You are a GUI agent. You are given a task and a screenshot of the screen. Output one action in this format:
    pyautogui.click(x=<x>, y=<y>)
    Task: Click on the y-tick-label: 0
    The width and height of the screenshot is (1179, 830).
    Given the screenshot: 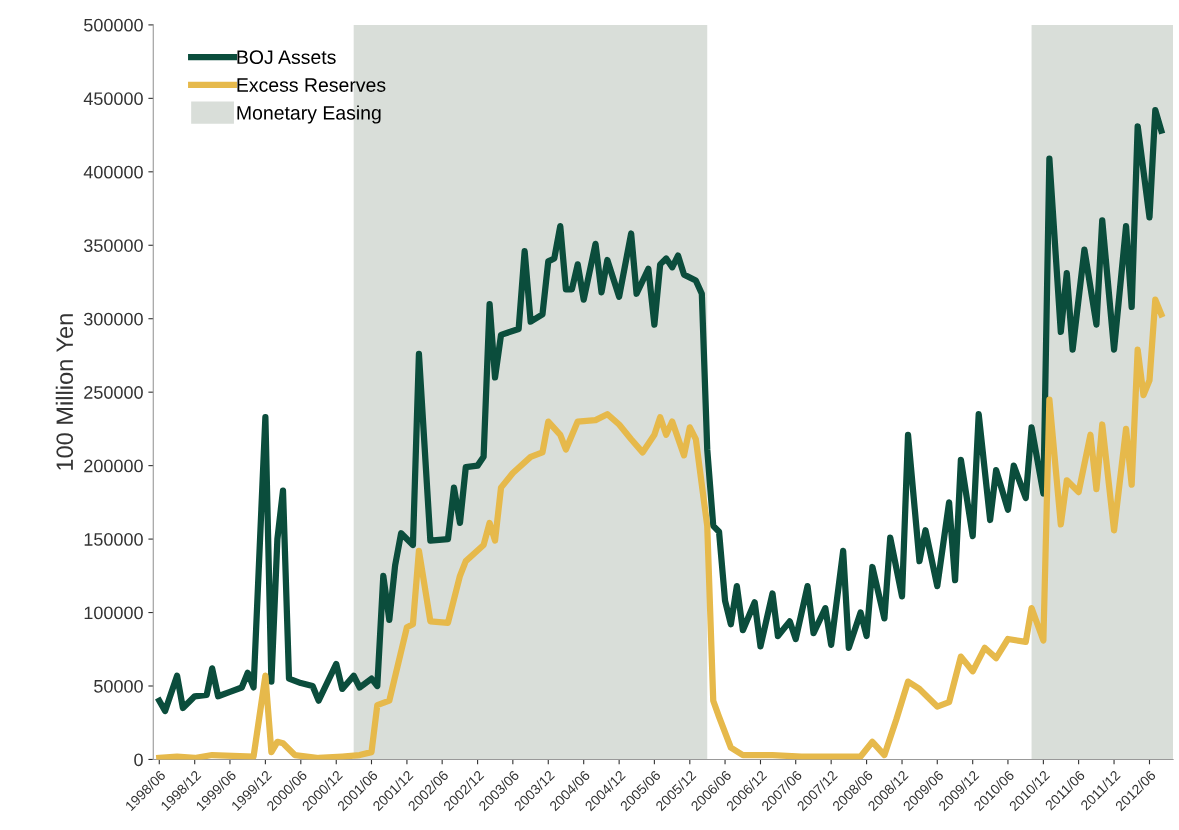 What is the action you would take?
    pyautogui.click(x=138, y=760)
    